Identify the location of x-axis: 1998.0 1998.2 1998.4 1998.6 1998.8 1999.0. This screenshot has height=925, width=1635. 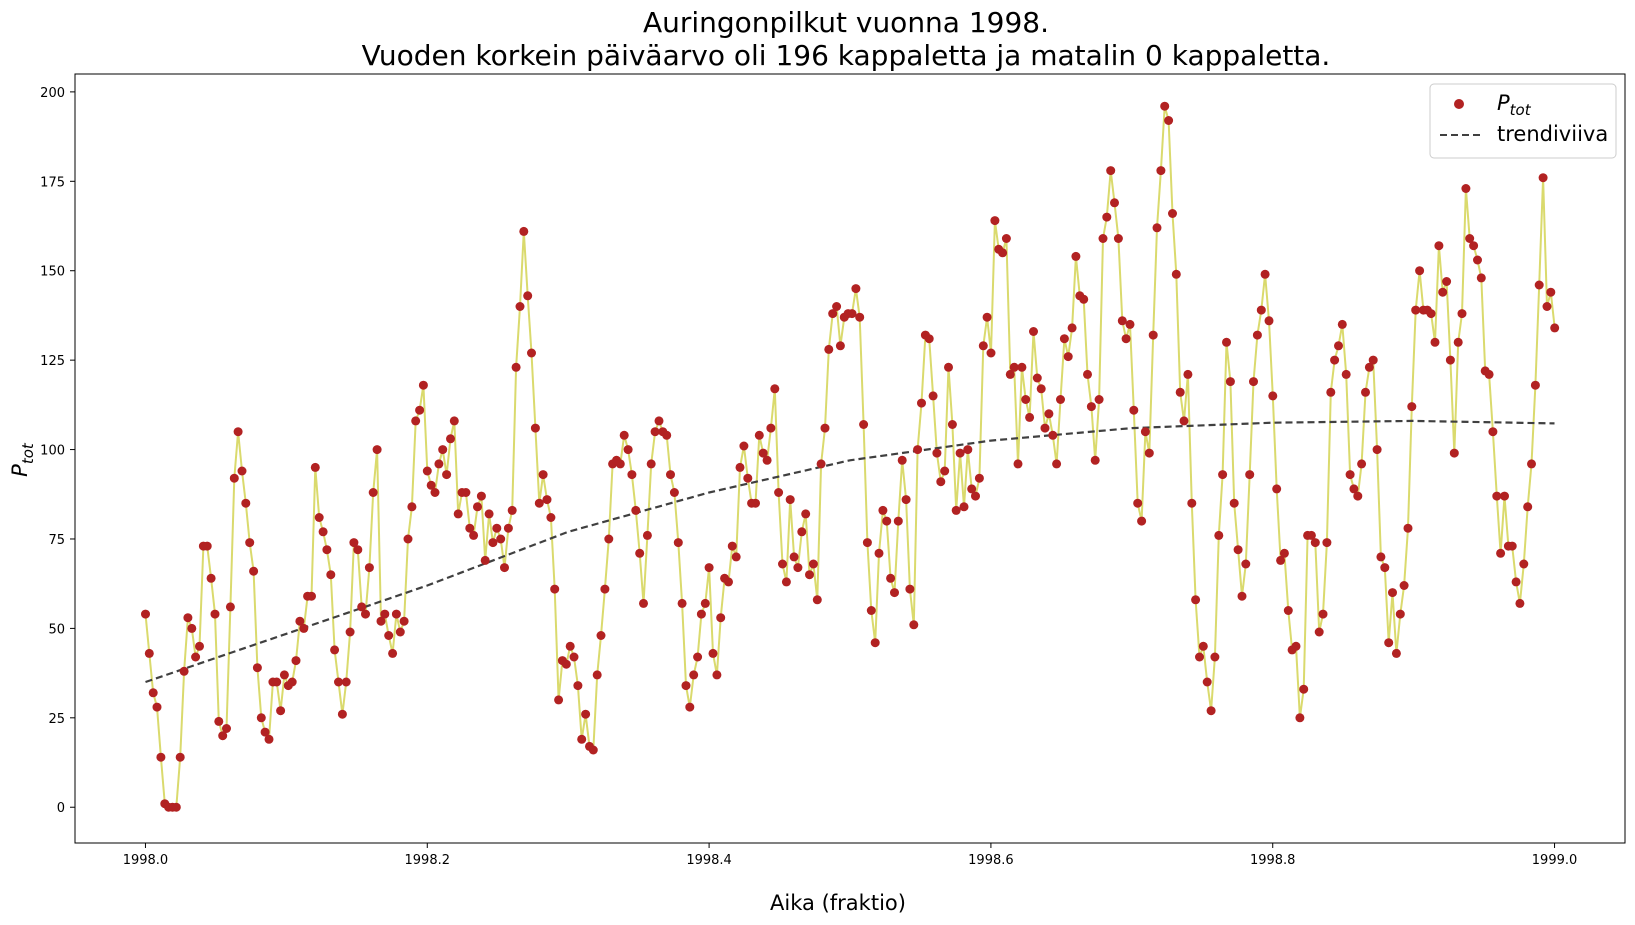
(850, 855).